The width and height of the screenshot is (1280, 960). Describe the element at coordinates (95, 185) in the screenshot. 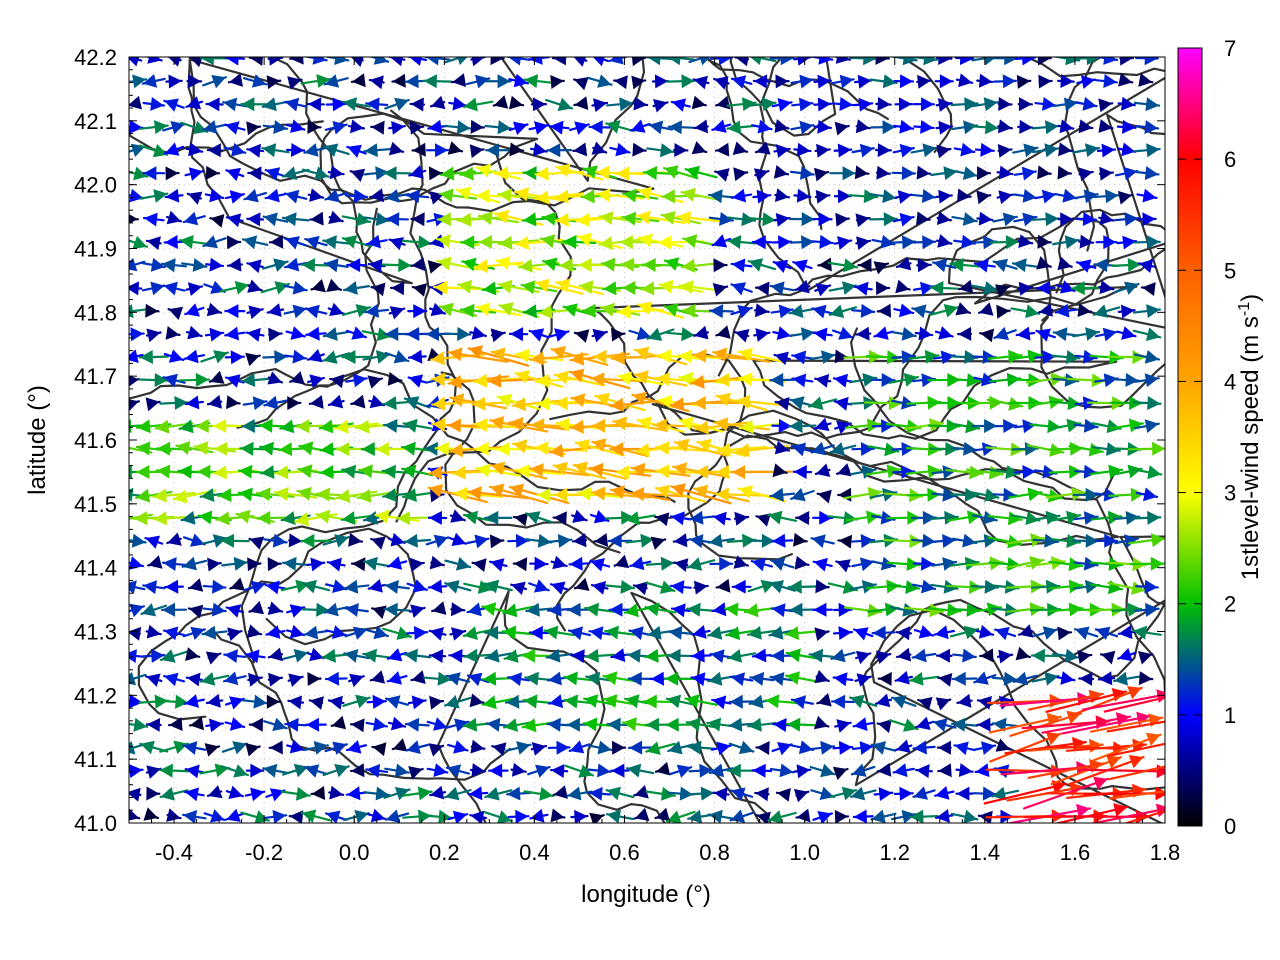

I see `y-tick-label-10: 42.0` at that location.